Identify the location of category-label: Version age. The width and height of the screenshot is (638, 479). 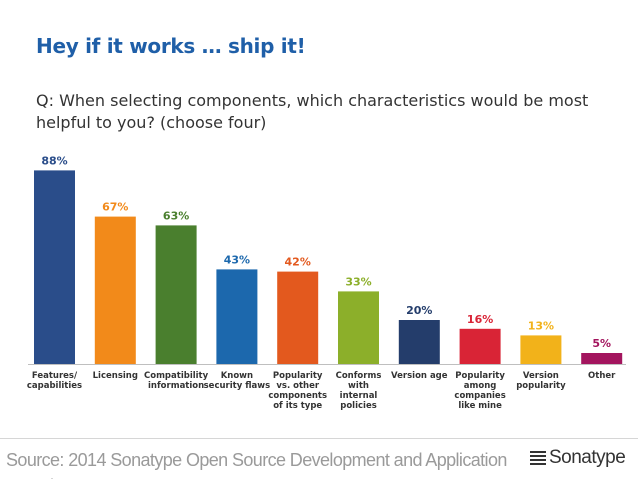
(419, 376).